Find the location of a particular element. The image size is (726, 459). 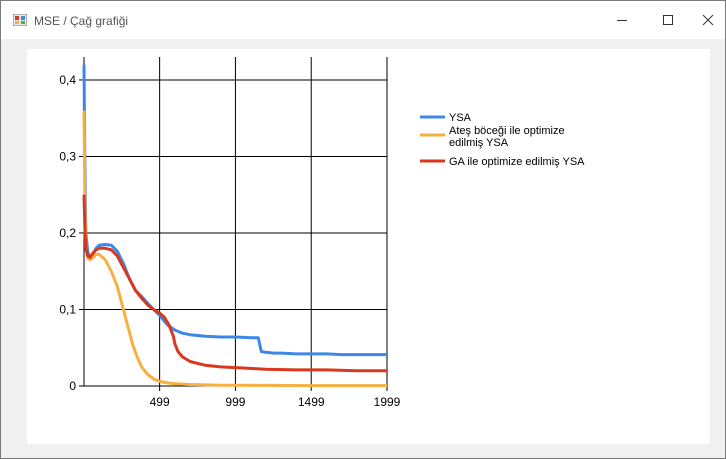

x-tick-label: 999 is located at coordinates (235, 402).